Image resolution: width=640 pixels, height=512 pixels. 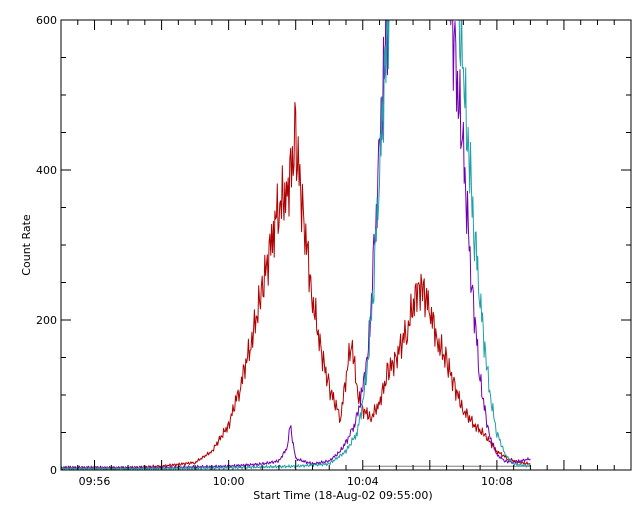 What do you see at coordinates (46, 170) in the screenshot?
I see `y-tick-label: 400` at bounding box center [46, 170].